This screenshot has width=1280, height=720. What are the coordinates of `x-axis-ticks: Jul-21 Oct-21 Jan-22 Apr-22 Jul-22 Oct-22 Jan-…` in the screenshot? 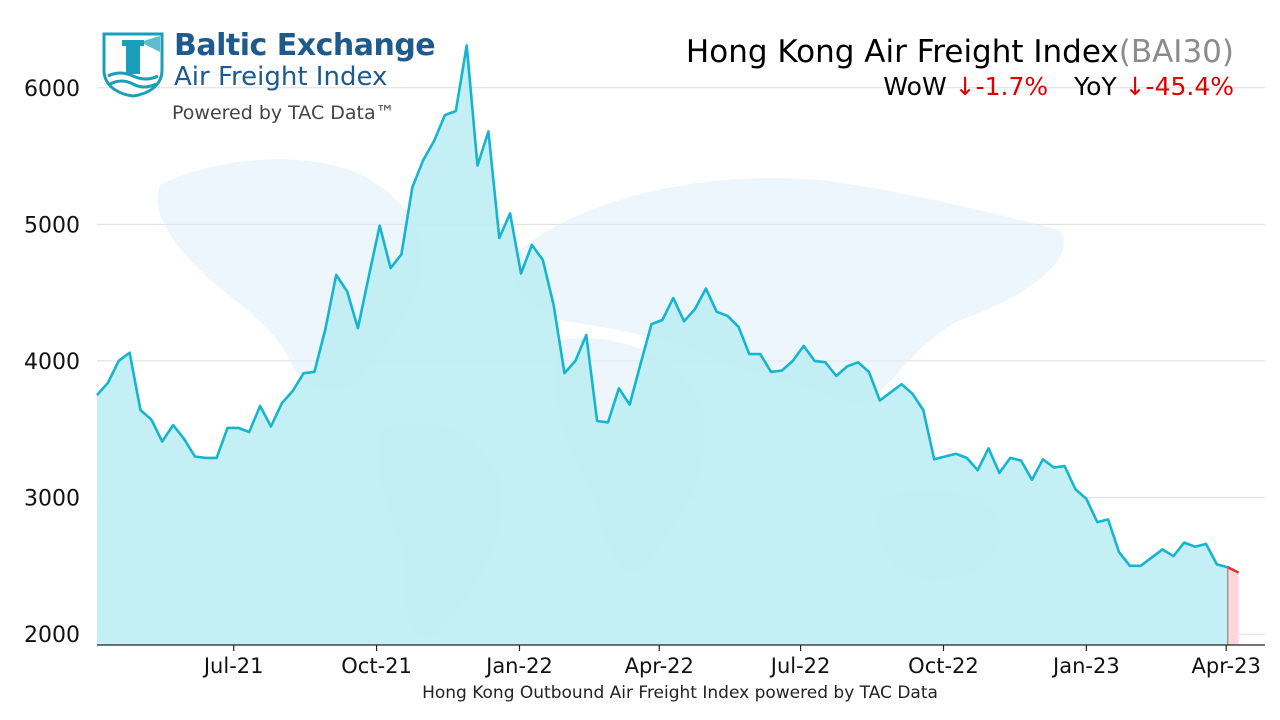 It's located at (731, 661).